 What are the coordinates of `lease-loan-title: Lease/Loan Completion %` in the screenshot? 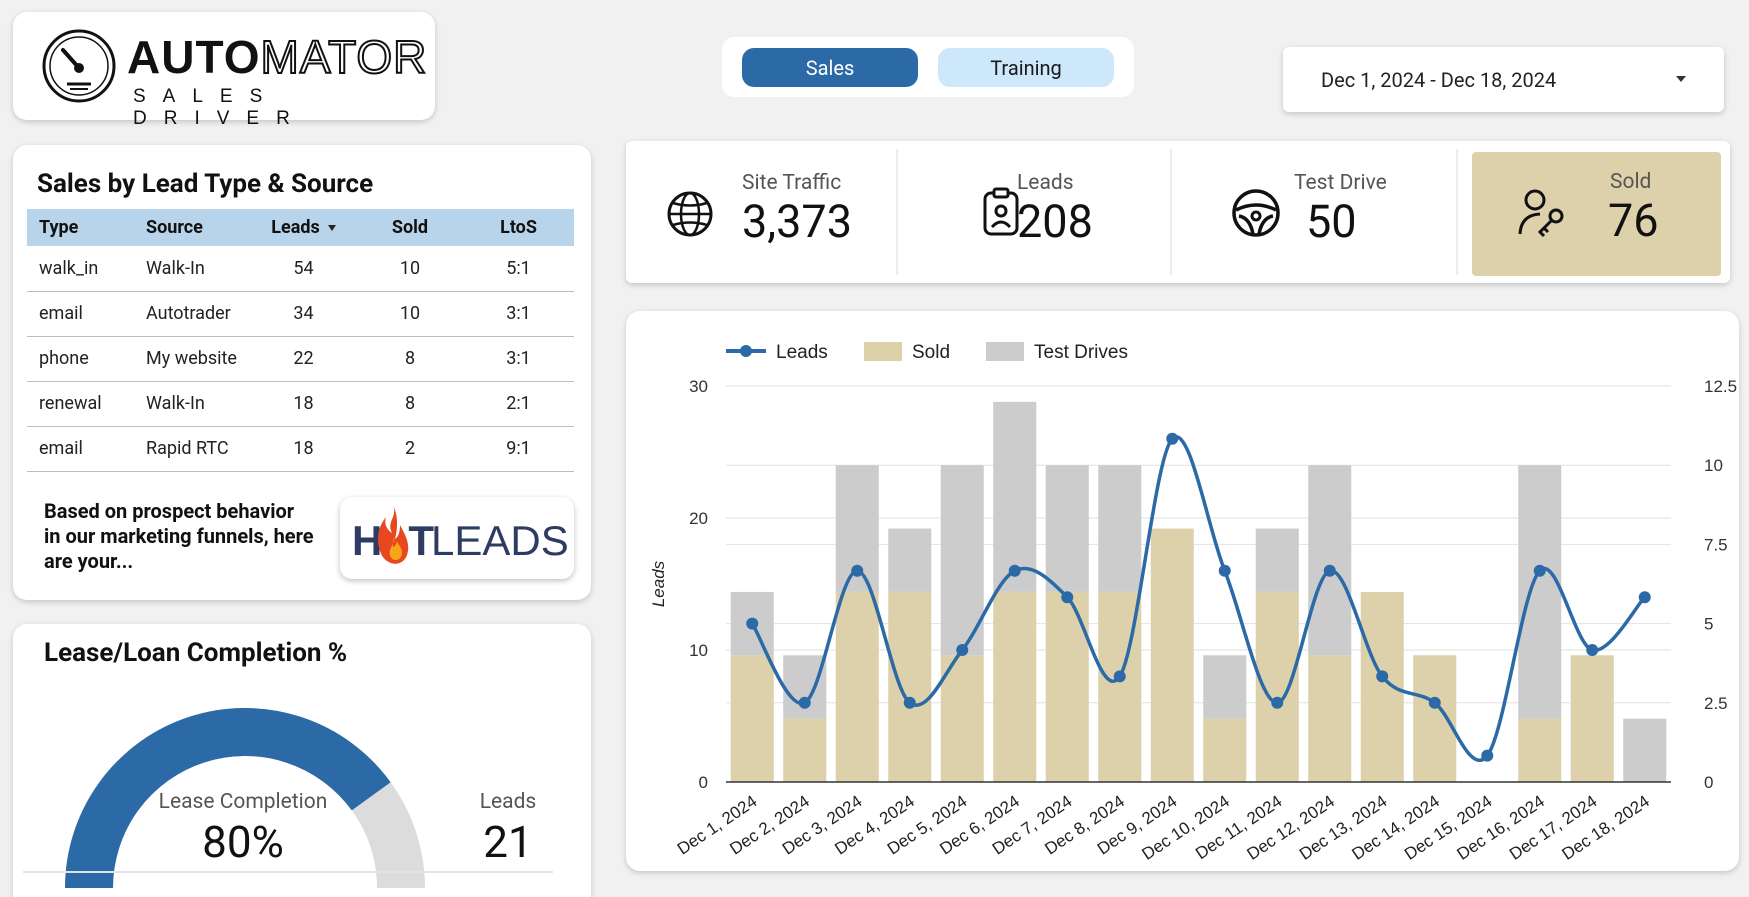 It's located at (196, 653).